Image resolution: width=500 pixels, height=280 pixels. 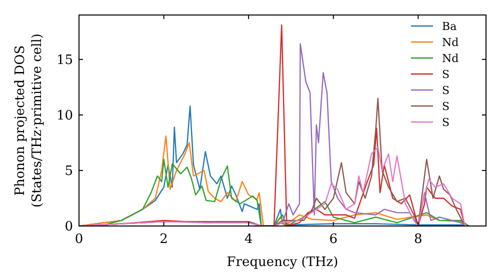 What do you see at coordinates (282, 262) in the screenshot?
I see `x-axis-title: Frequency (THz)` at bounding box center [282, 262].